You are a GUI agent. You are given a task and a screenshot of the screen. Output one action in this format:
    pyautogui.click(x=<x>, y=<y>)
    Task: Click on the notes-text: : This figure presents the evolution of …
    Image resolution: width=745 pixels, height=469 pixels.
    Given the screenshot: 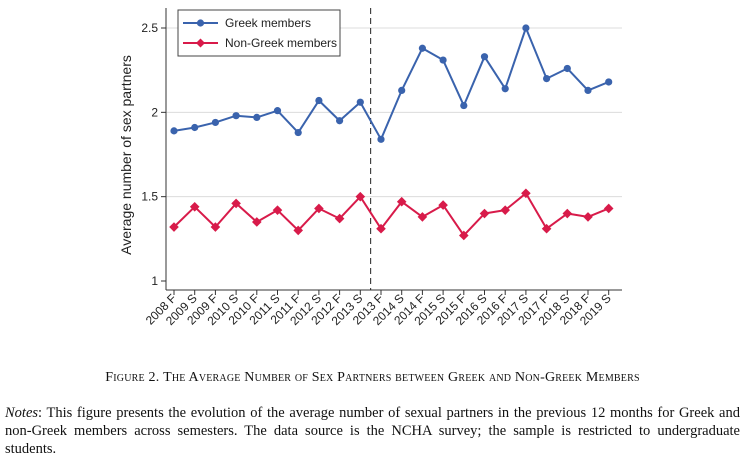 What is the action you would take?
    pyautogui.click(x=372, y=431)
    